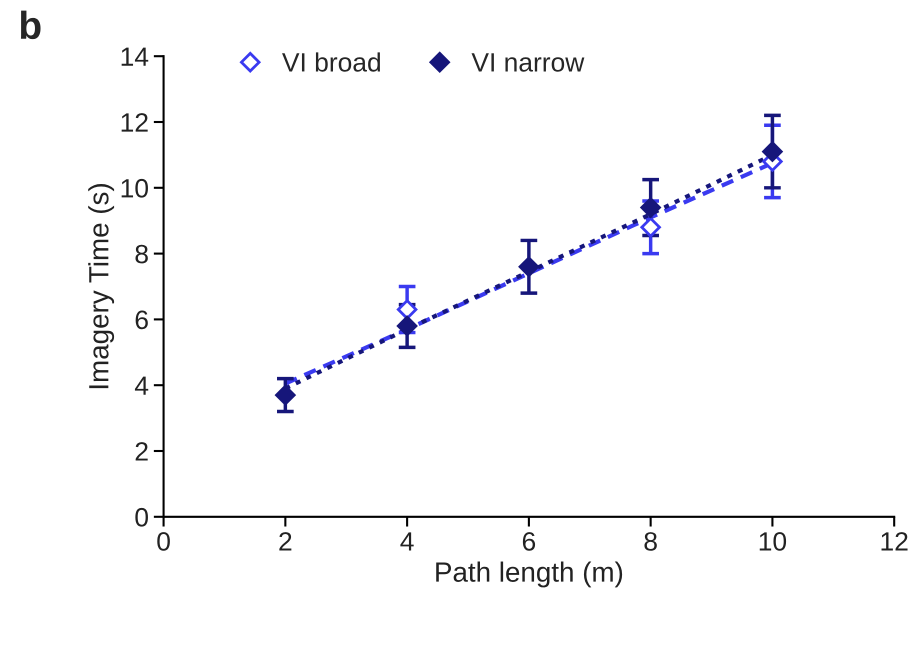 This screenshot has width=919, height=646. Describe the element at coordinates (141, 385) in the screenshot. I see `y-tick-label: 4` at that location.